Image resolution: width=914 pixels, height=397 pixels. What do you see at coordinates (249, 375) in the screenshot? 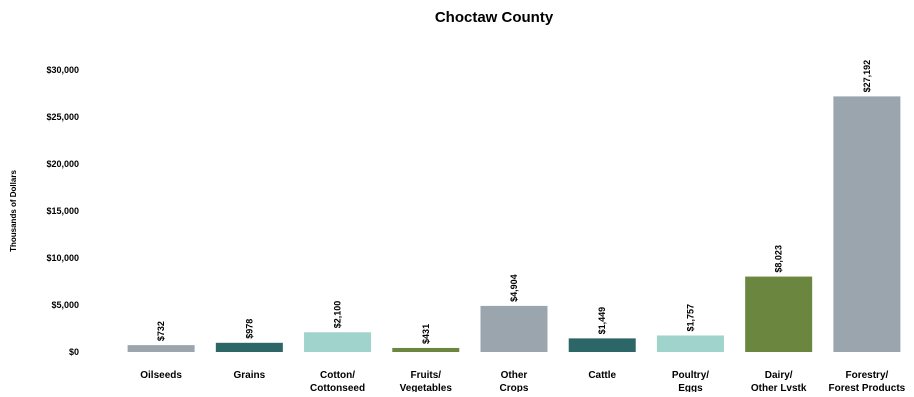
I see `x-tick-label: Grains` at bounding box center [249, 375].